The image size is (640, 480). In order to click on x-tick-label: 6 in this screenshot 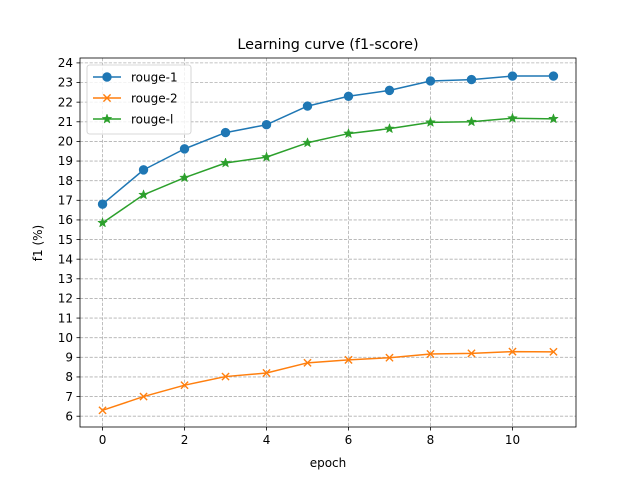, I will do `click(349, 440)`.